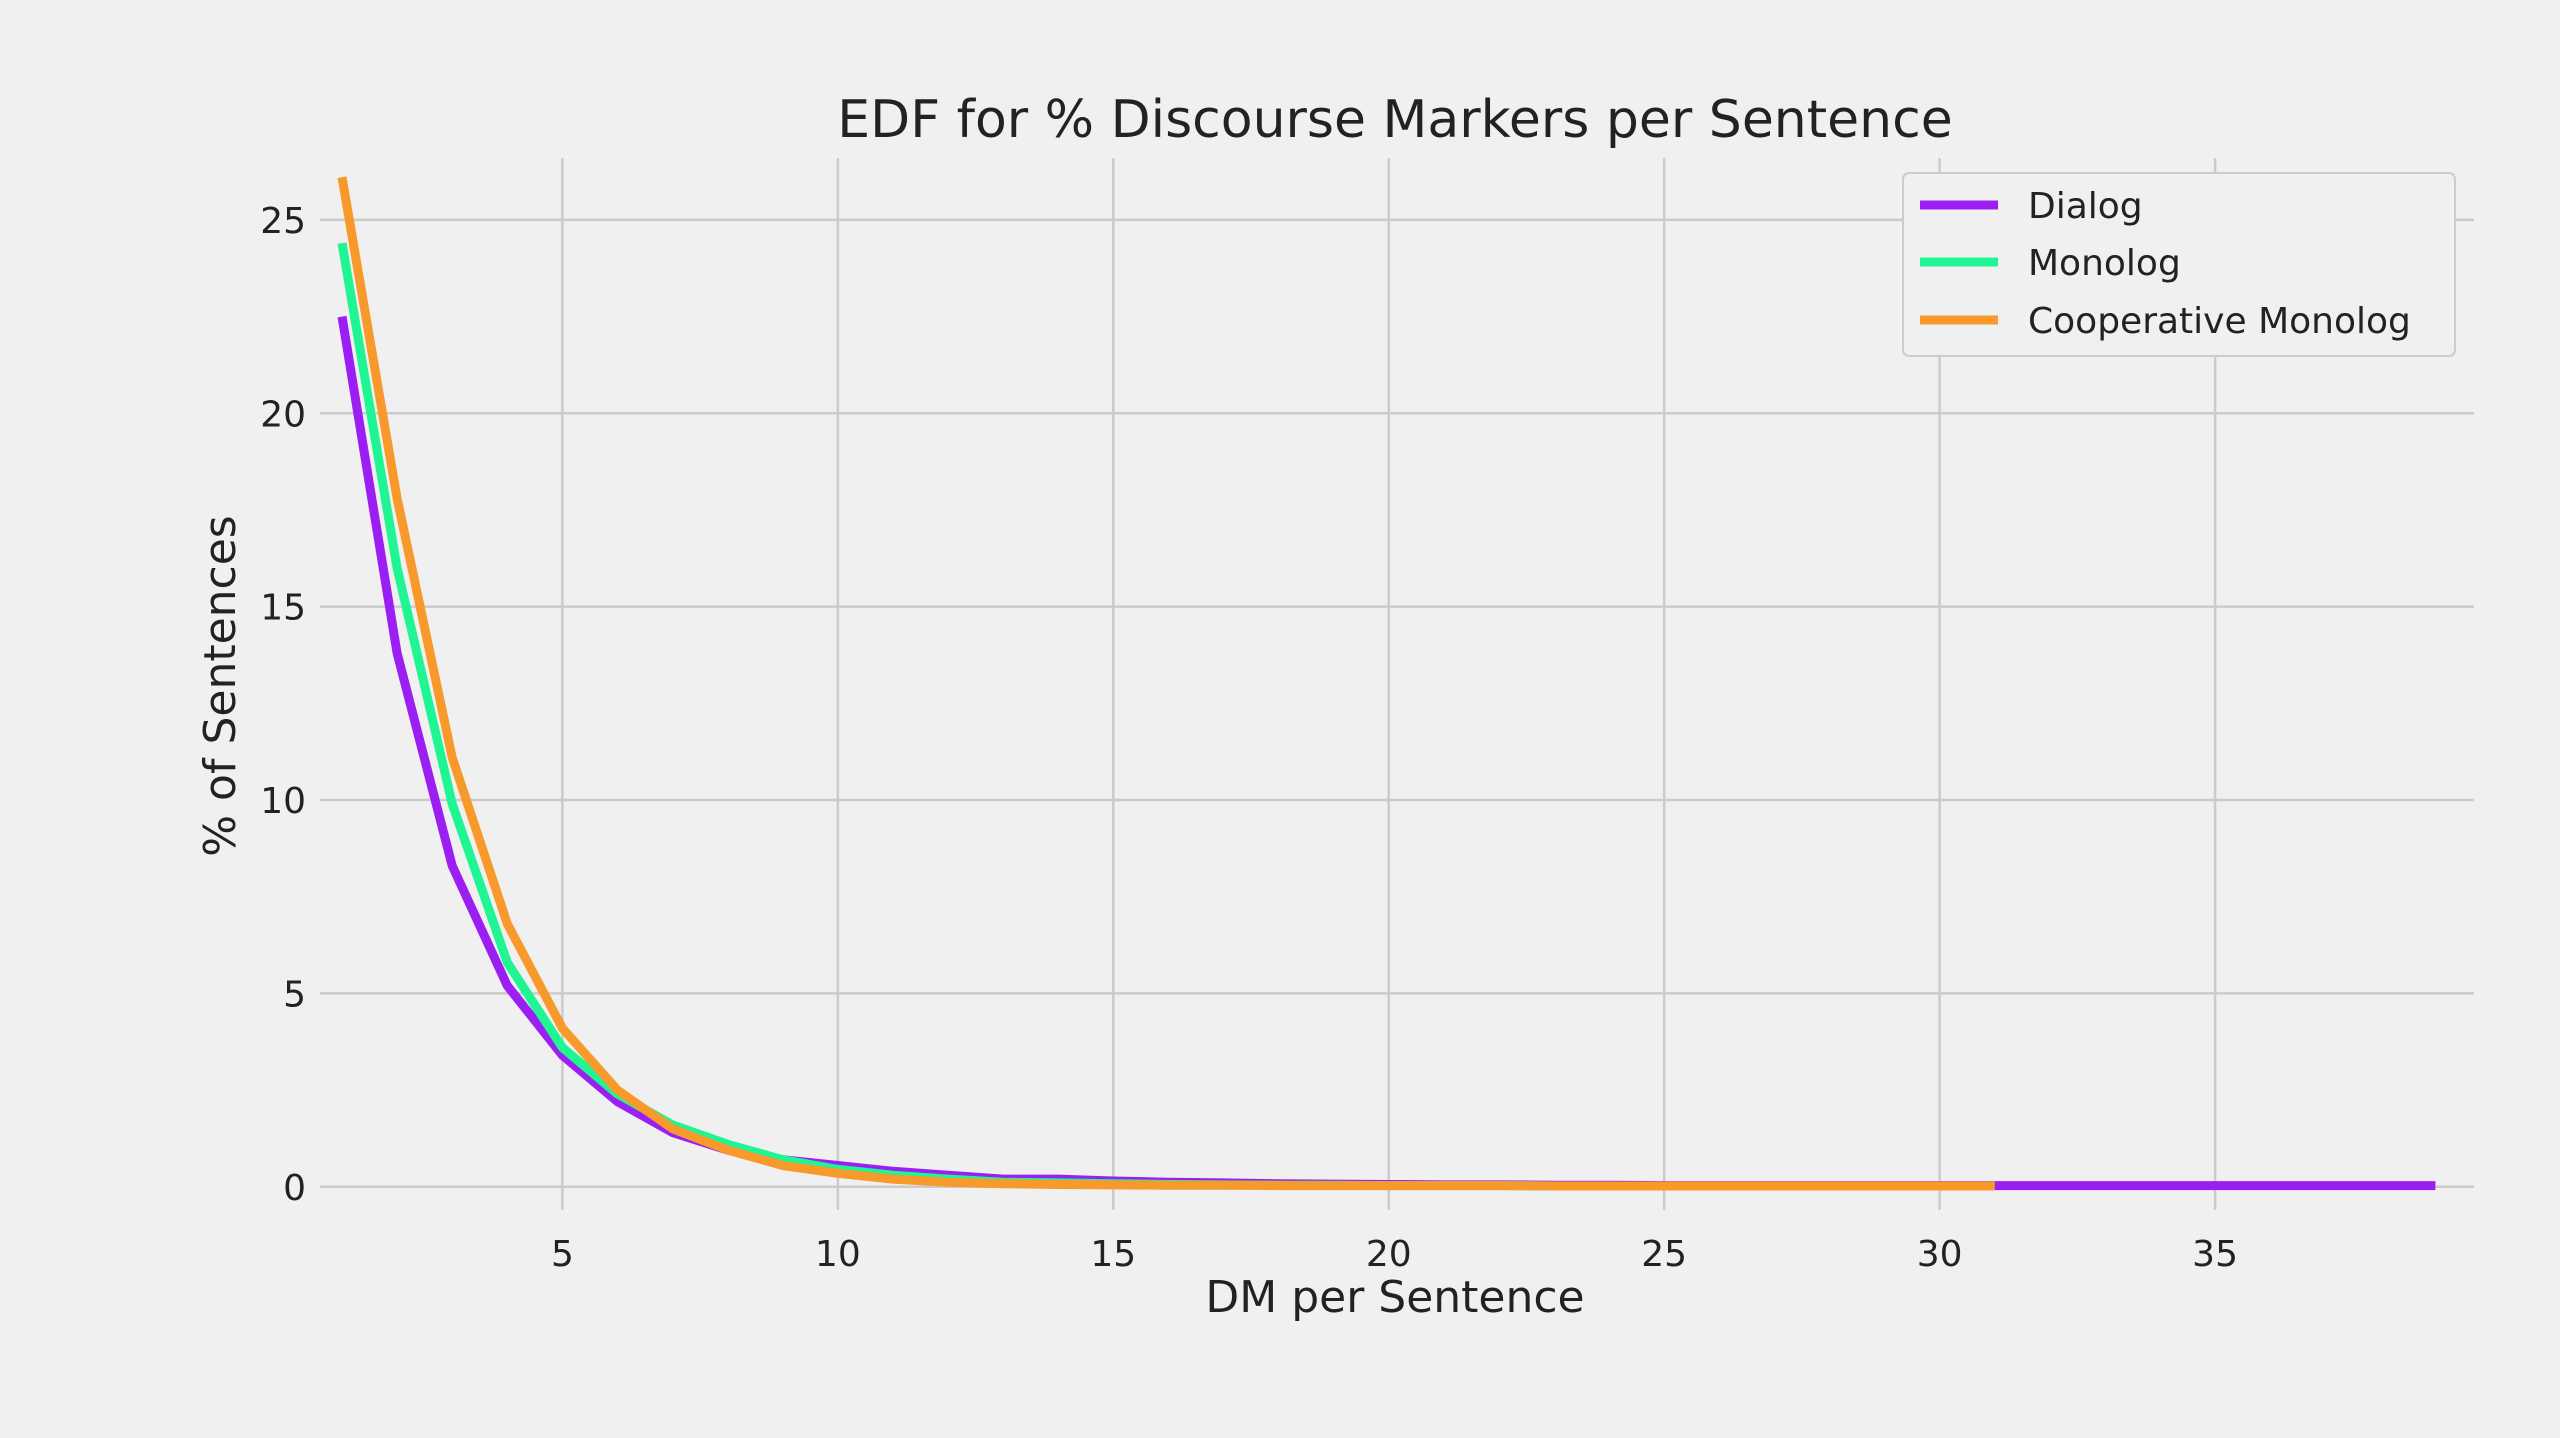 This screenshot has width=2560, height=1438. I want to click on x-axis-label: DM per Sentence, so click(1394, 1297).